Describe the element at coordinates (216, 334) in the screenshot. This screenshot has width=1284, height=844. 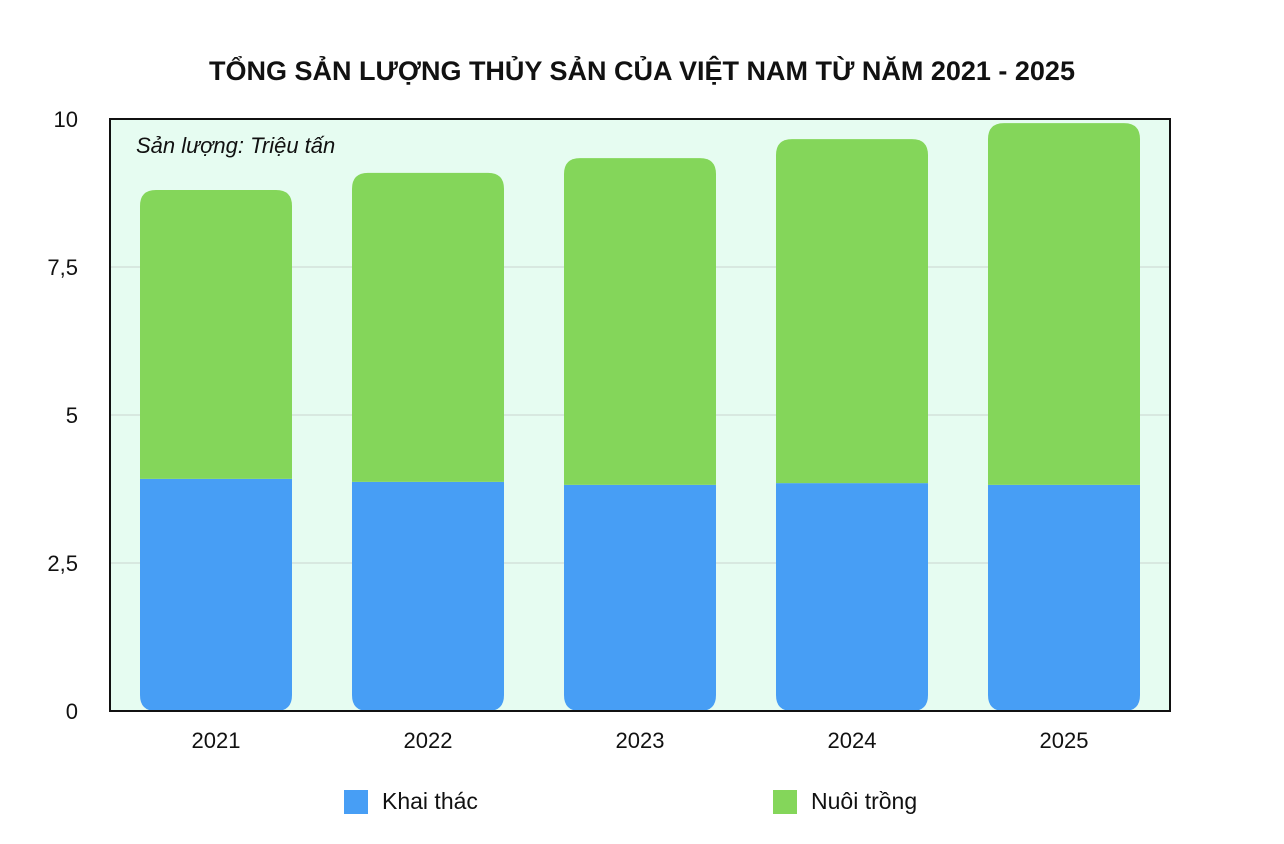
I see `bar-nuoi-trong-2021` at that location.